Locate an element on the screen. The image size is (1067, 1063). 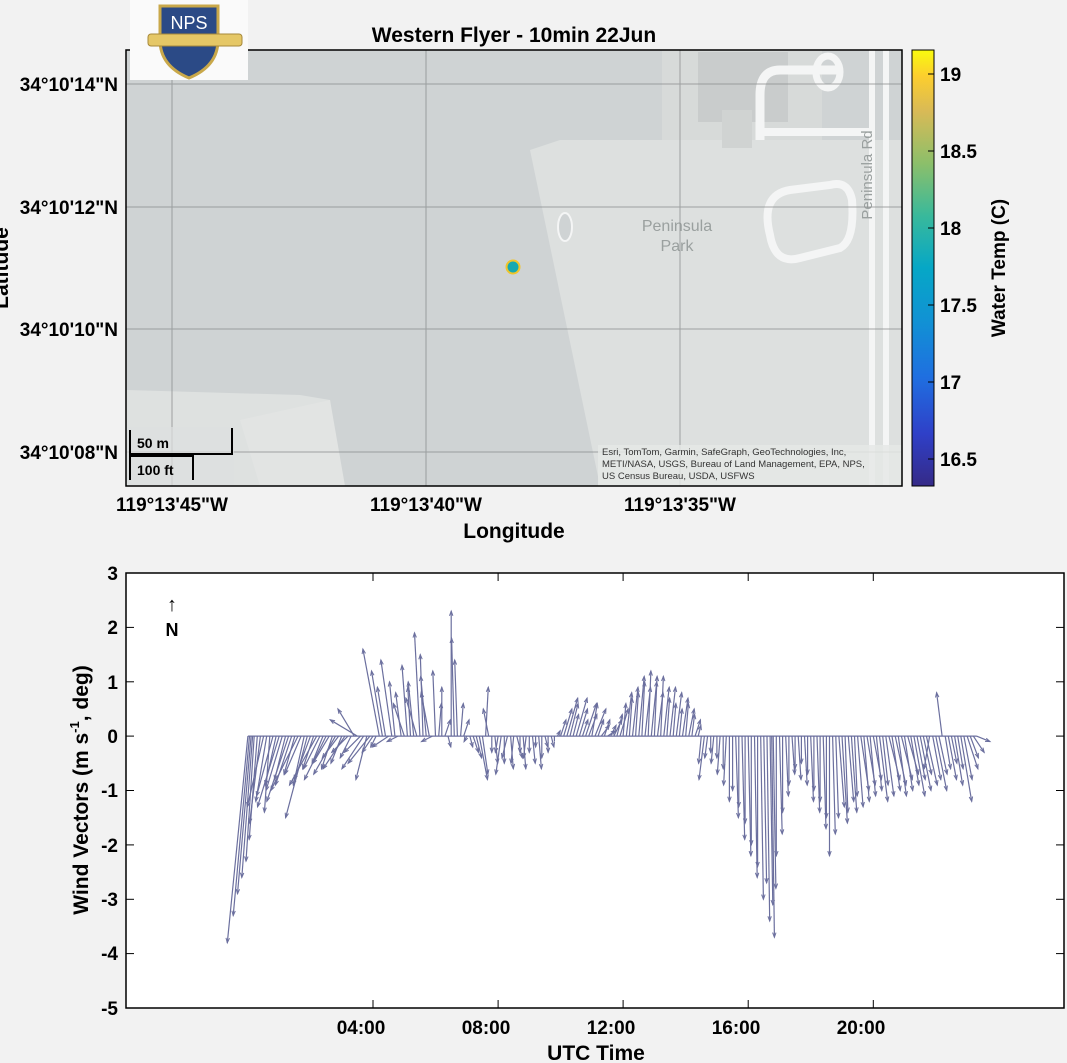
map-xlabel: Longitude is located at coordinates (513, 531).